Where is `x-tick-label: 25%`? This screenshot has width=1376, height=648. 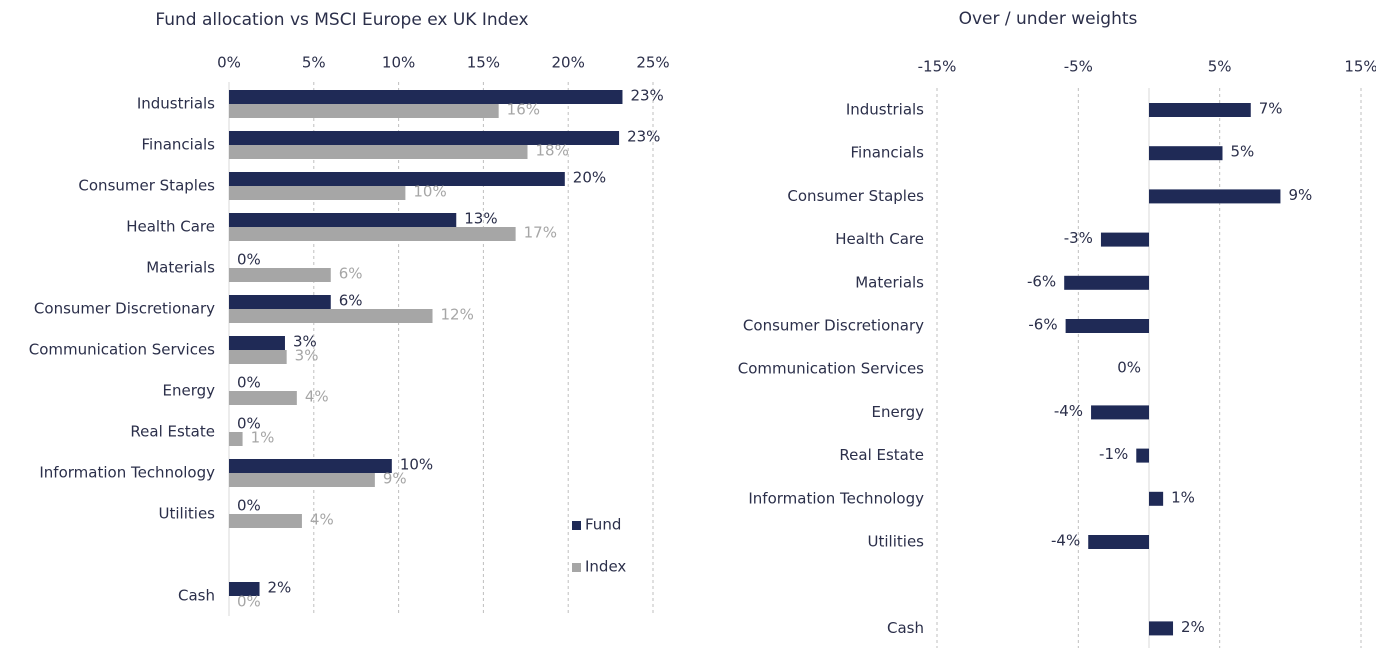
x-tick-label: 25% is located at coordinates (652, 63).